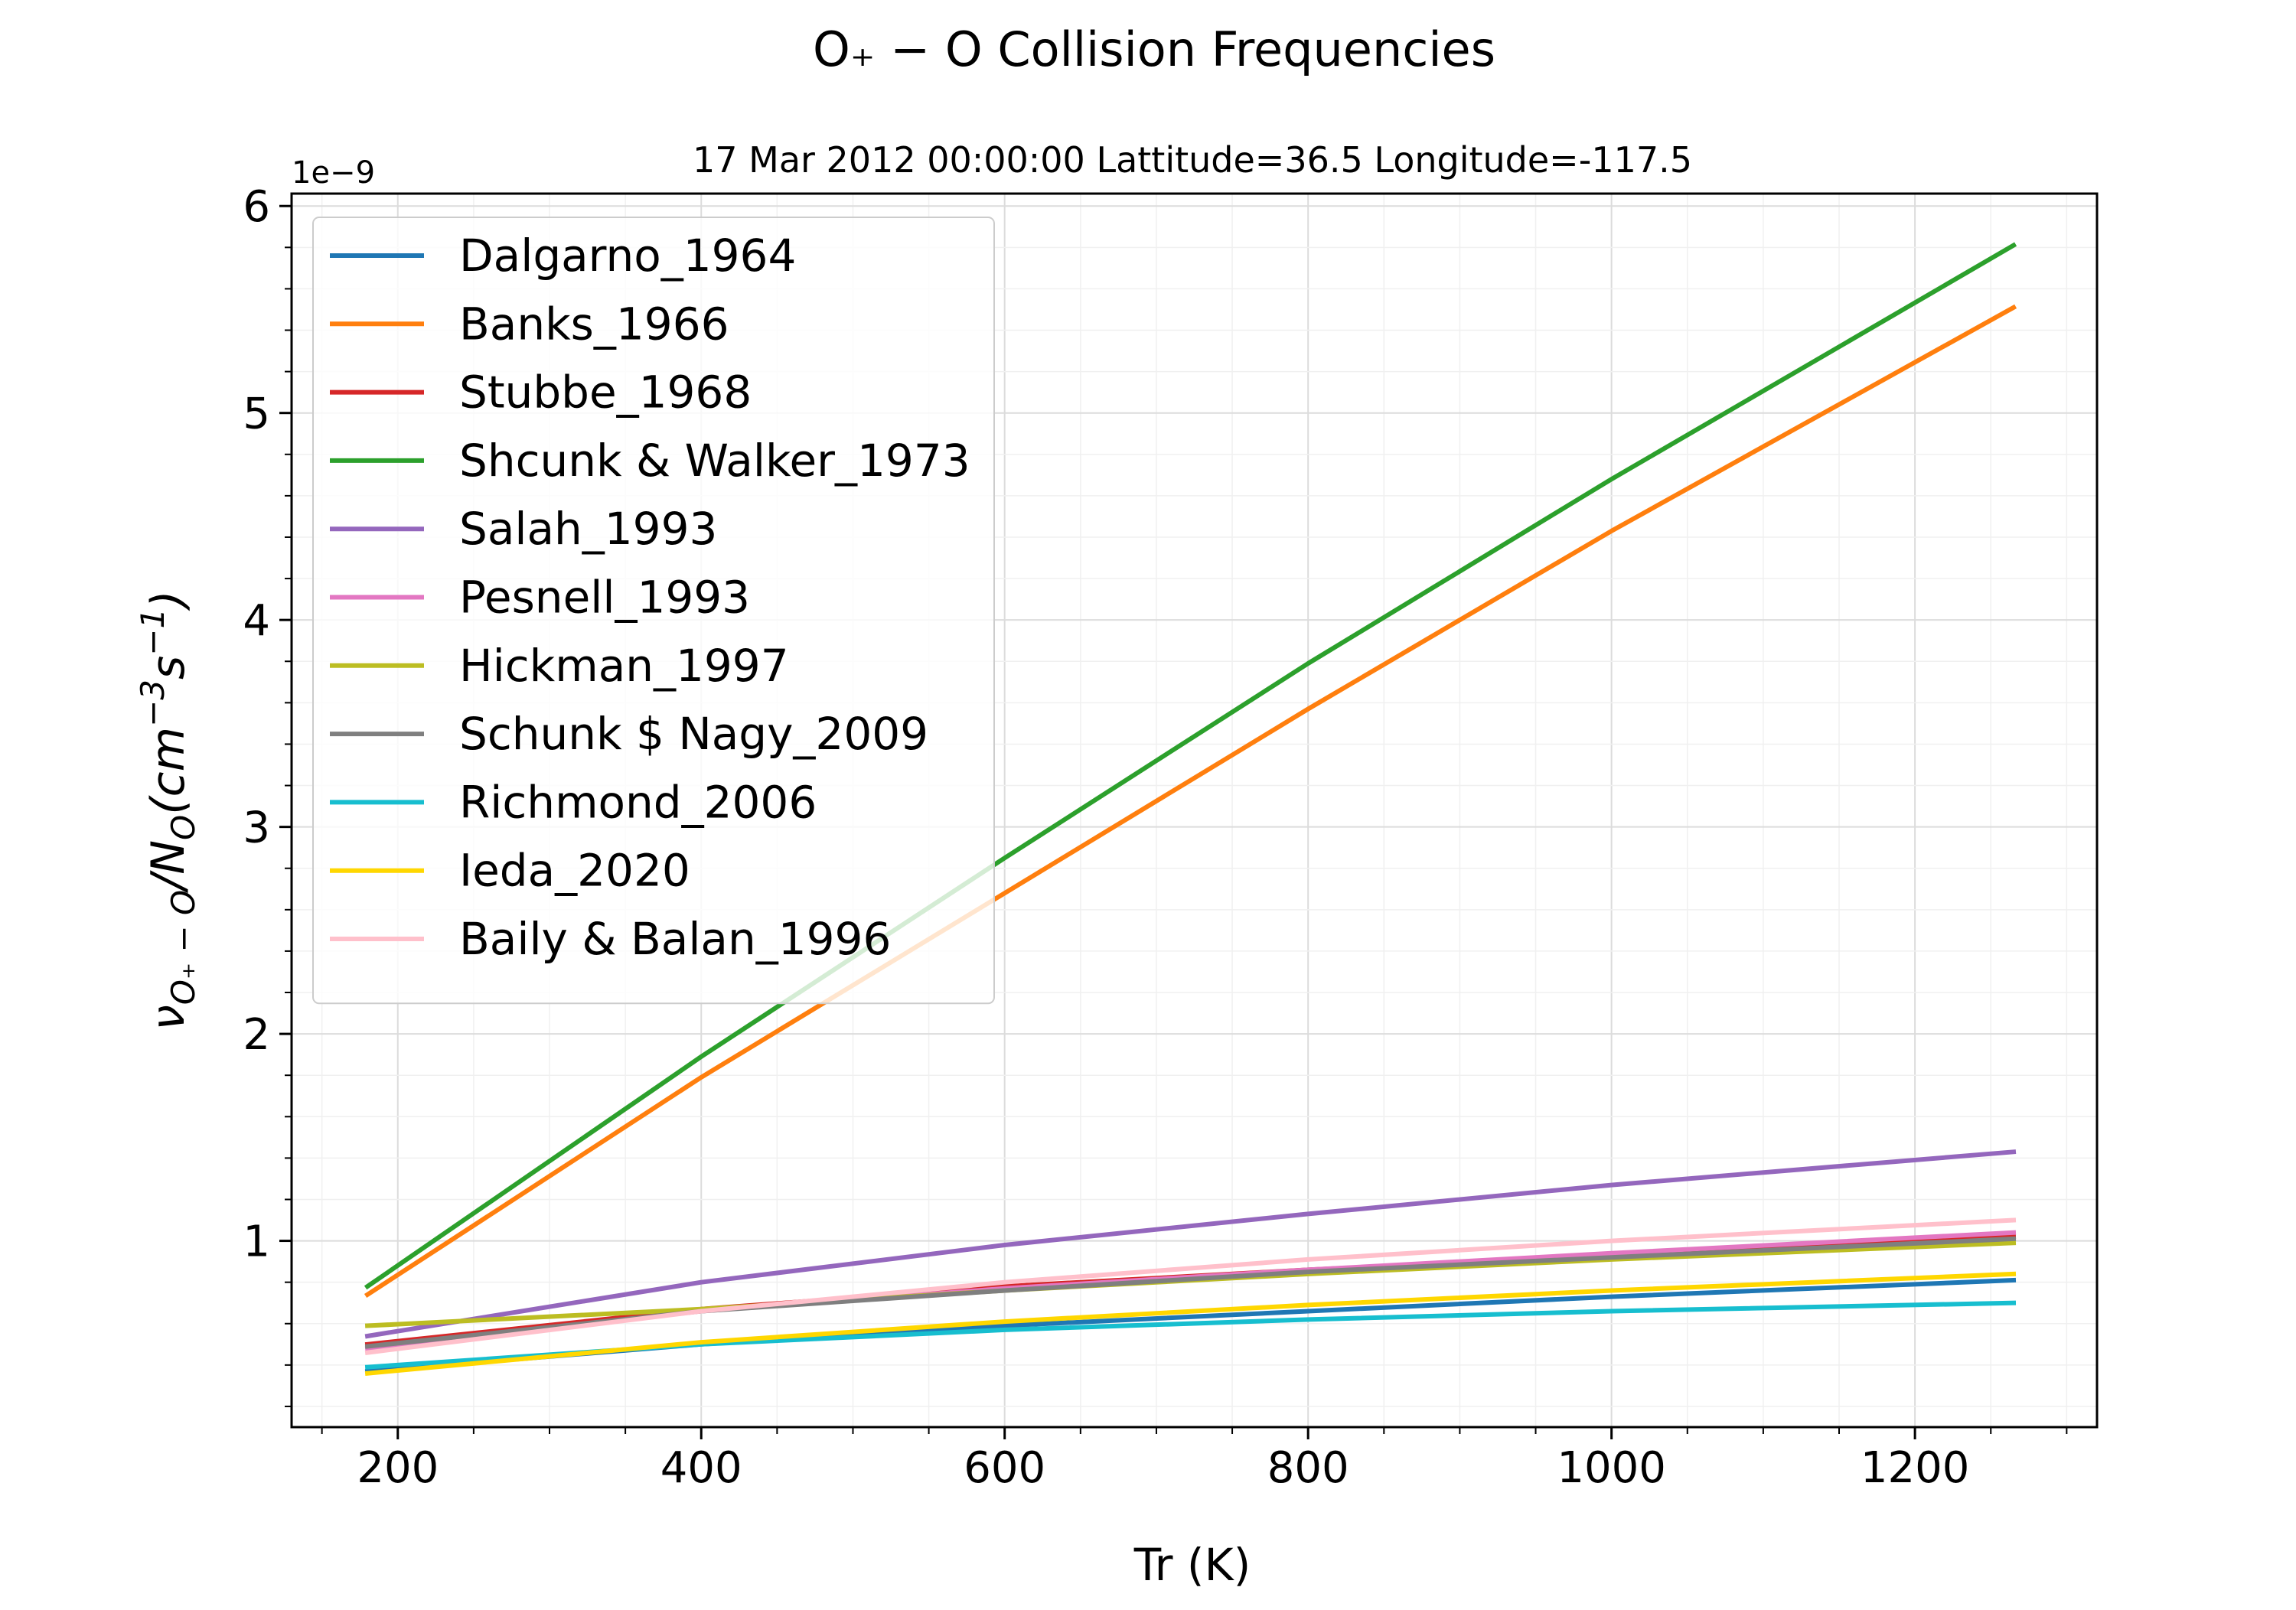 This screenshot has width=2296, height=1610. Describe the element at coordinates (604, 598) in the screenshot. I see `legend-label-pesnell-1993: Pesnell_1993` at that location.